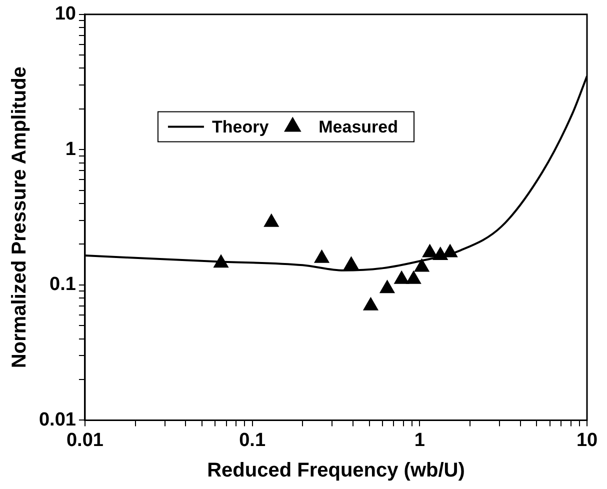 The image size is (607, 489). I want to click on y-axis-title: Normalized Pressure Amplitude, so click(19, 217).